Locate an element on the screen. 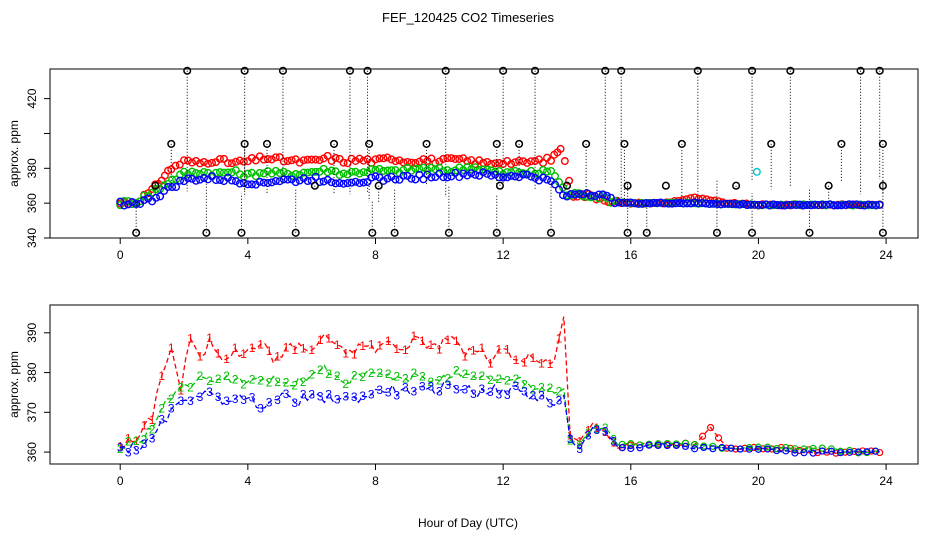 The width and height of the screenshot is (936, 540). y-tick-label: 380 is located at coordinates (32, 372).